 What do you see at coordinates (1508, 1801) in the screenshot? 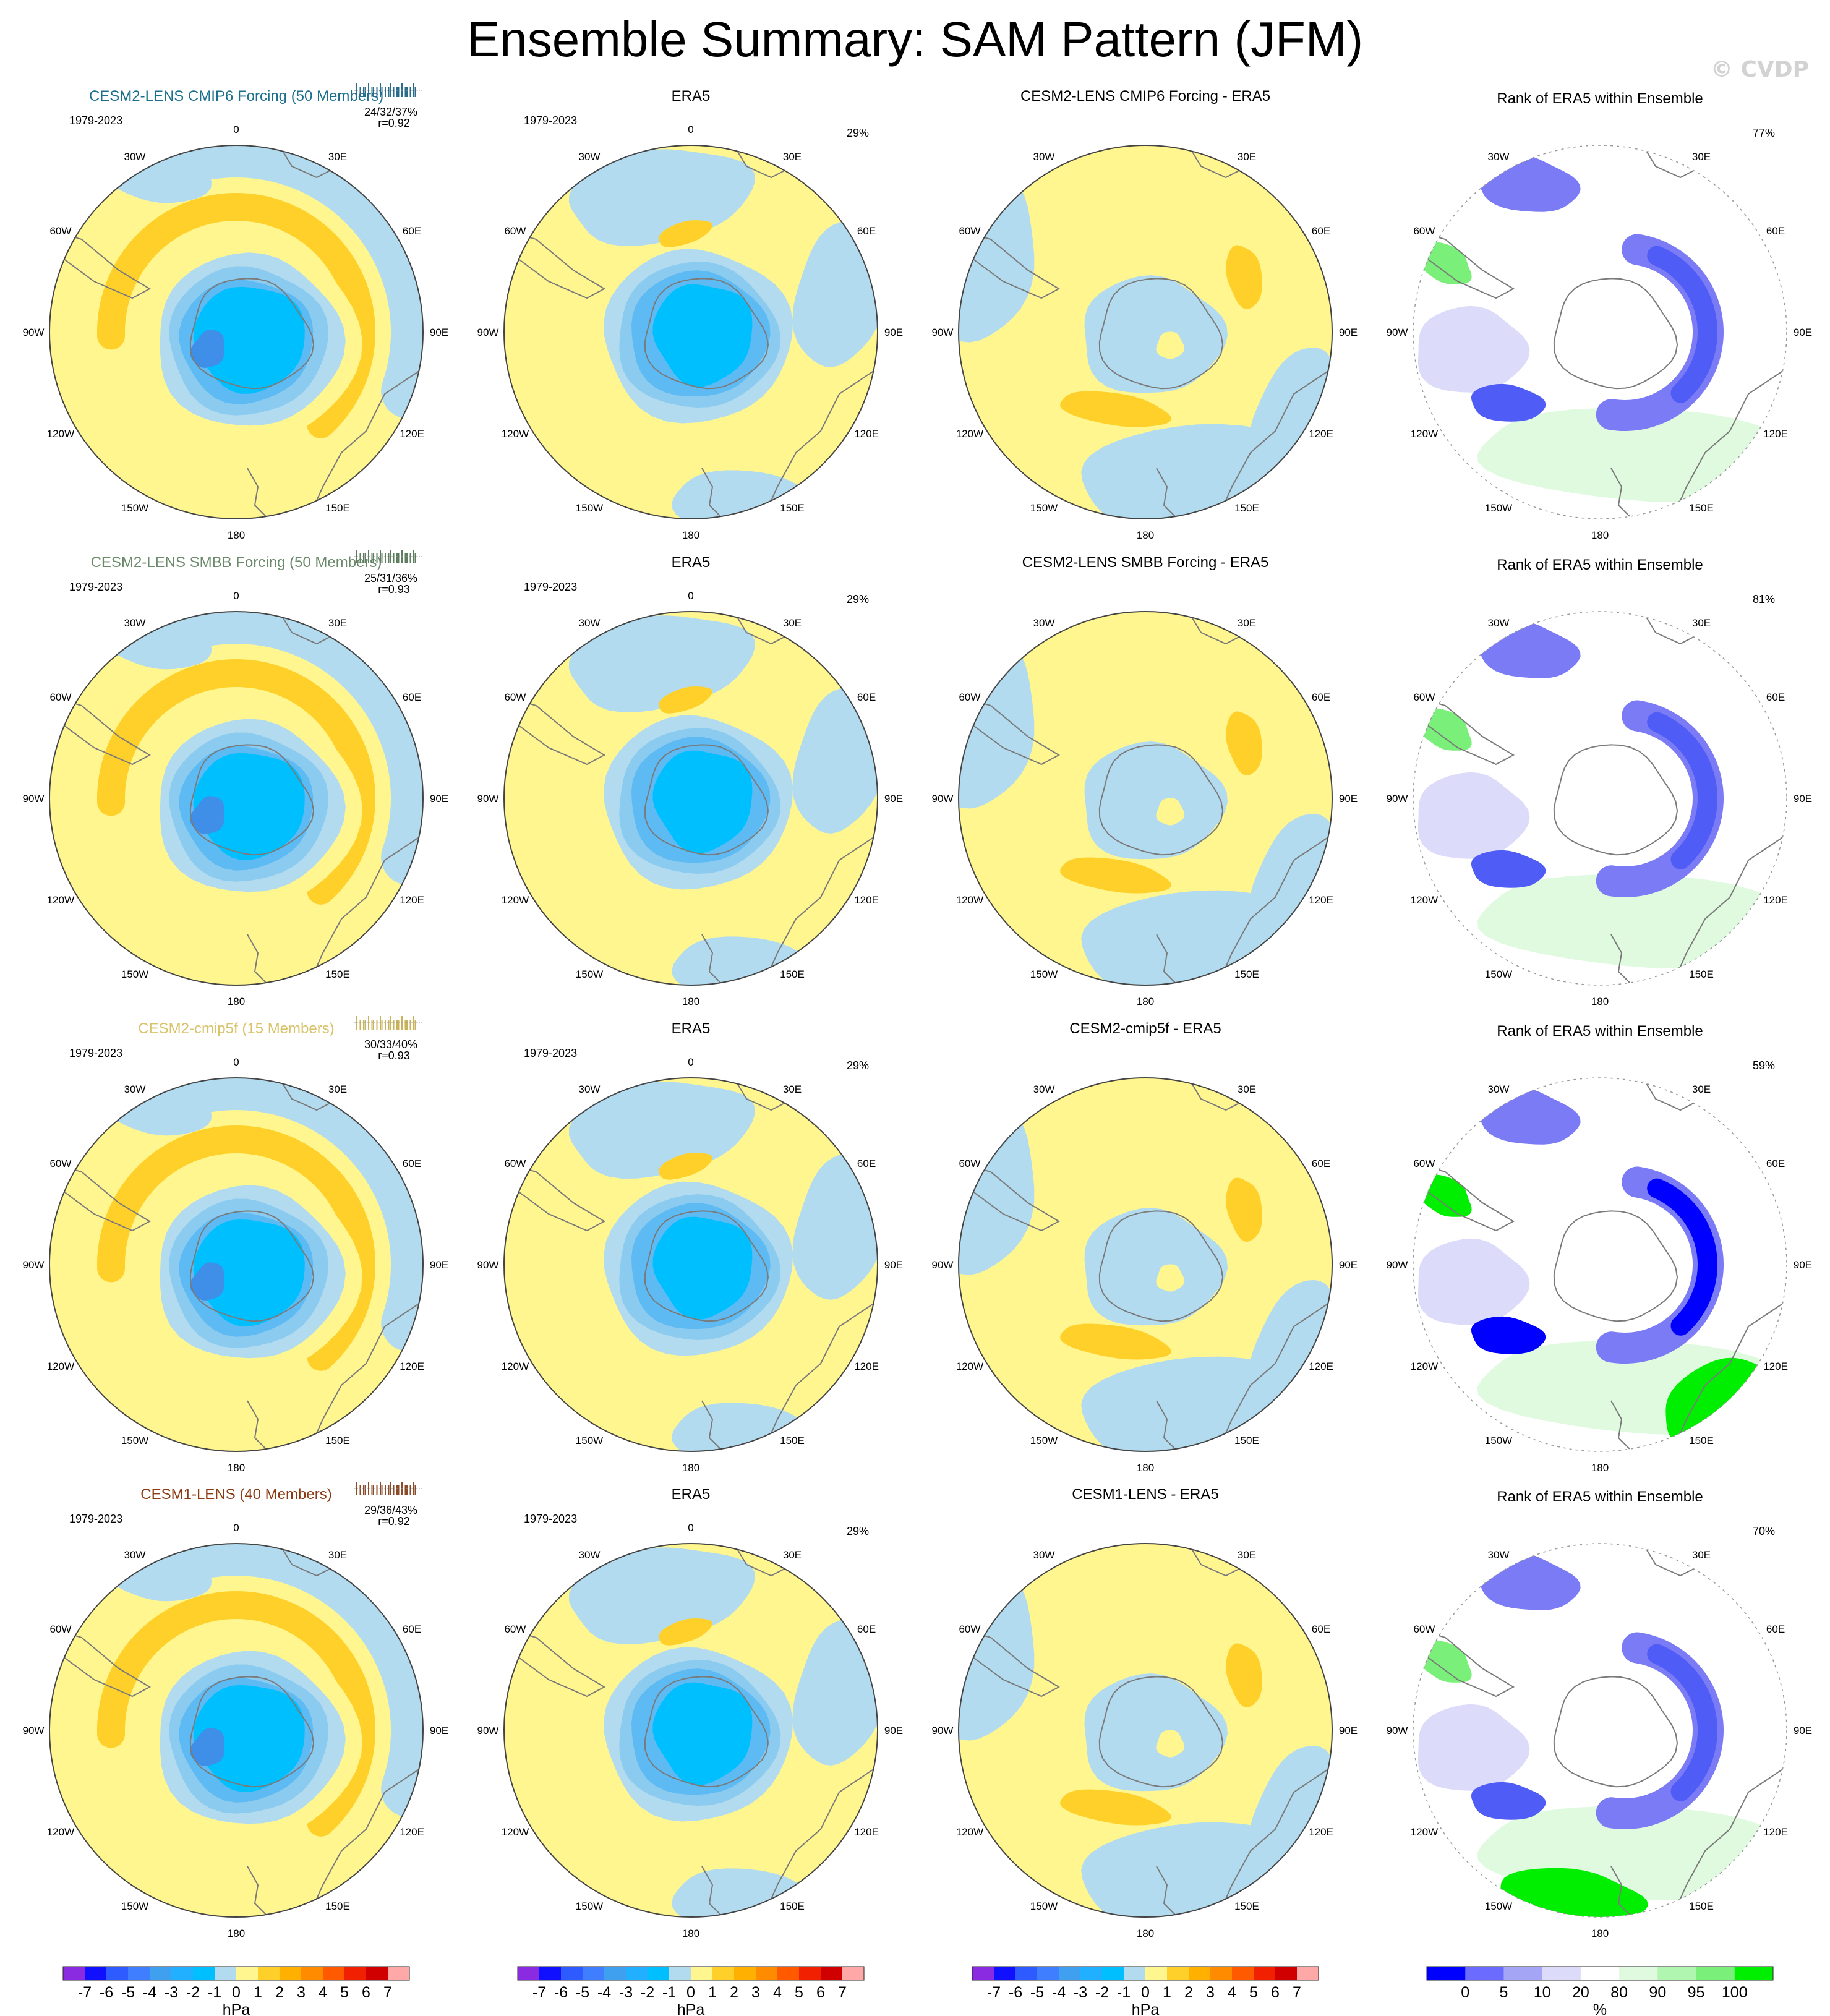
I see `rank-south-core` at bounding box center [1508, 1801].